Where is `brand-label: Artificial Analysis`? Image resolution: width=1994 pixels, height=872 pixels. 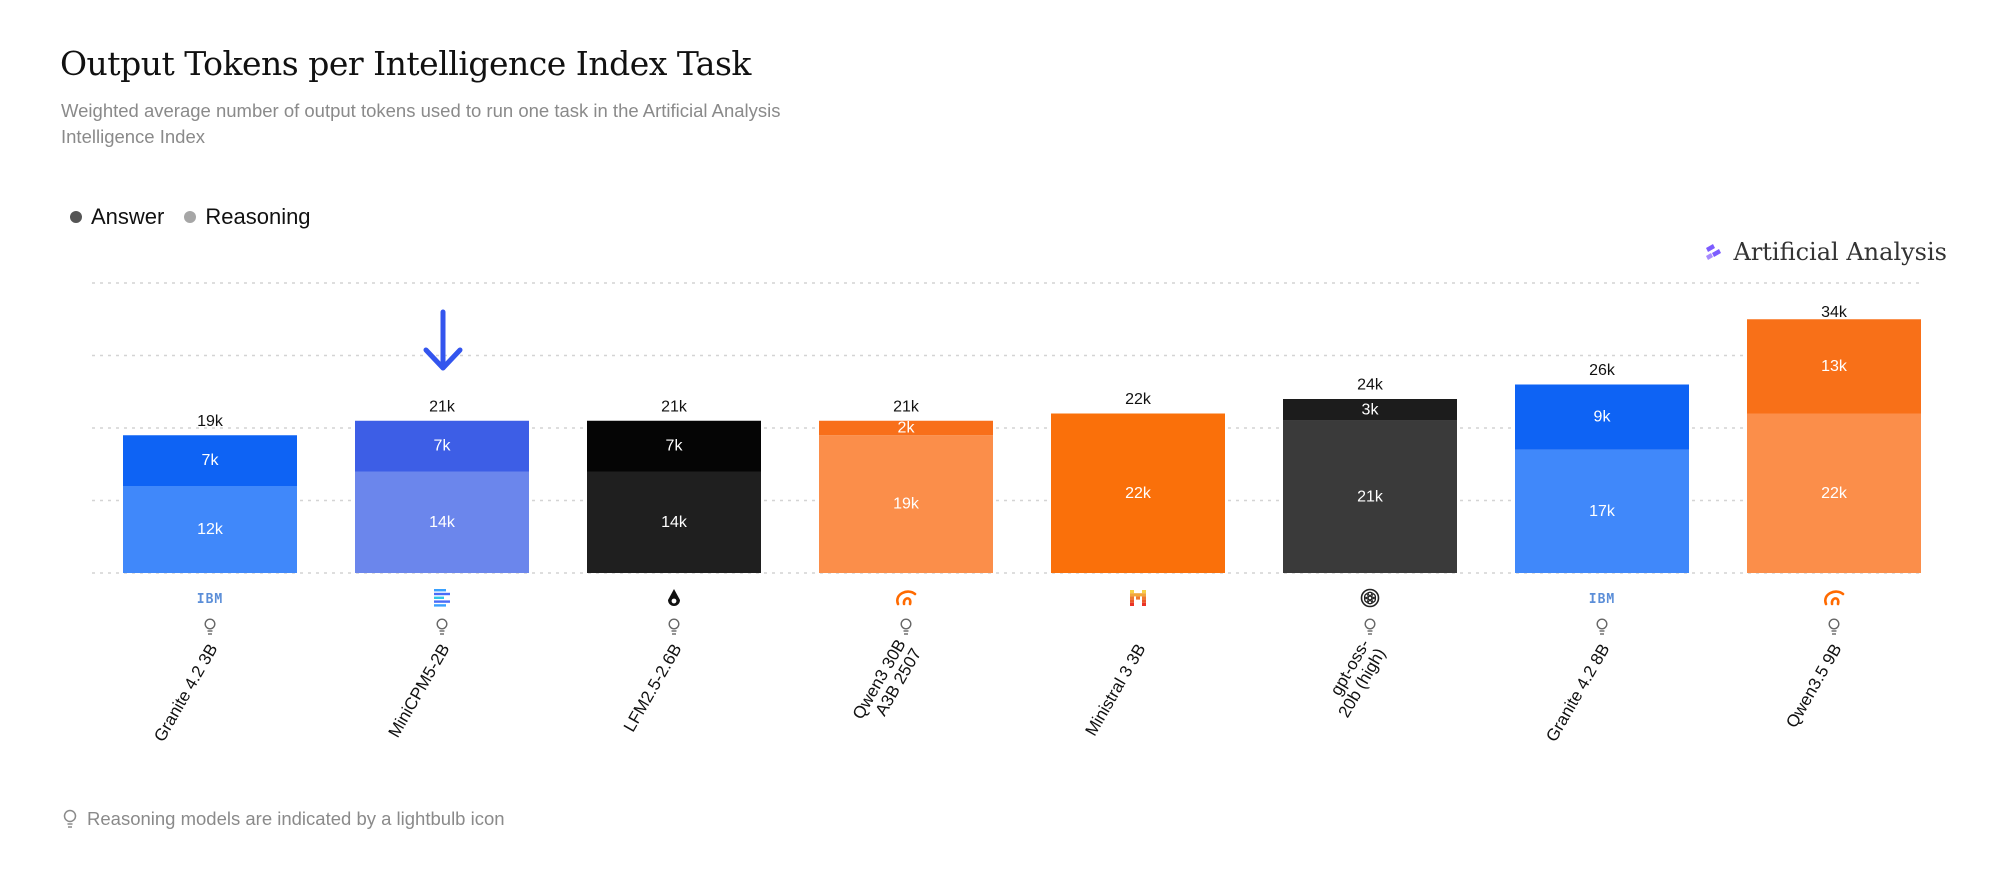
brand-label: Artificial Analysis is located at coordinates (1840, 252).